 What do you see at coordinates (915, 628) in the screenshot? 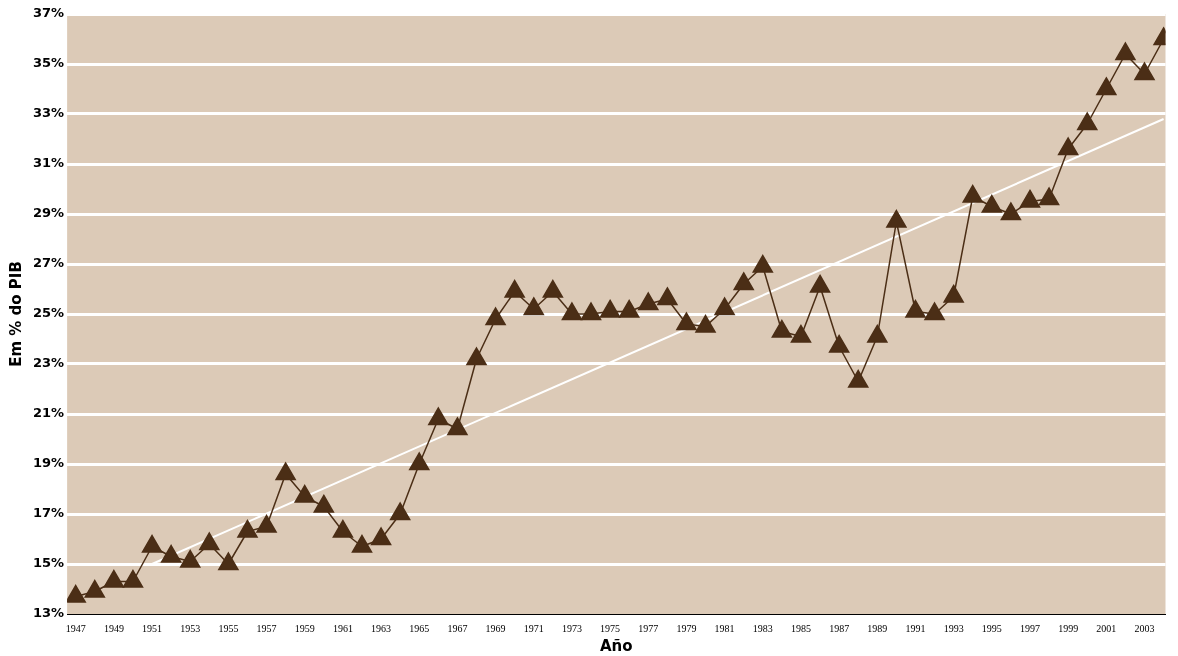
I see `x-tick-label: 1991` at bounding box center [915, 628].